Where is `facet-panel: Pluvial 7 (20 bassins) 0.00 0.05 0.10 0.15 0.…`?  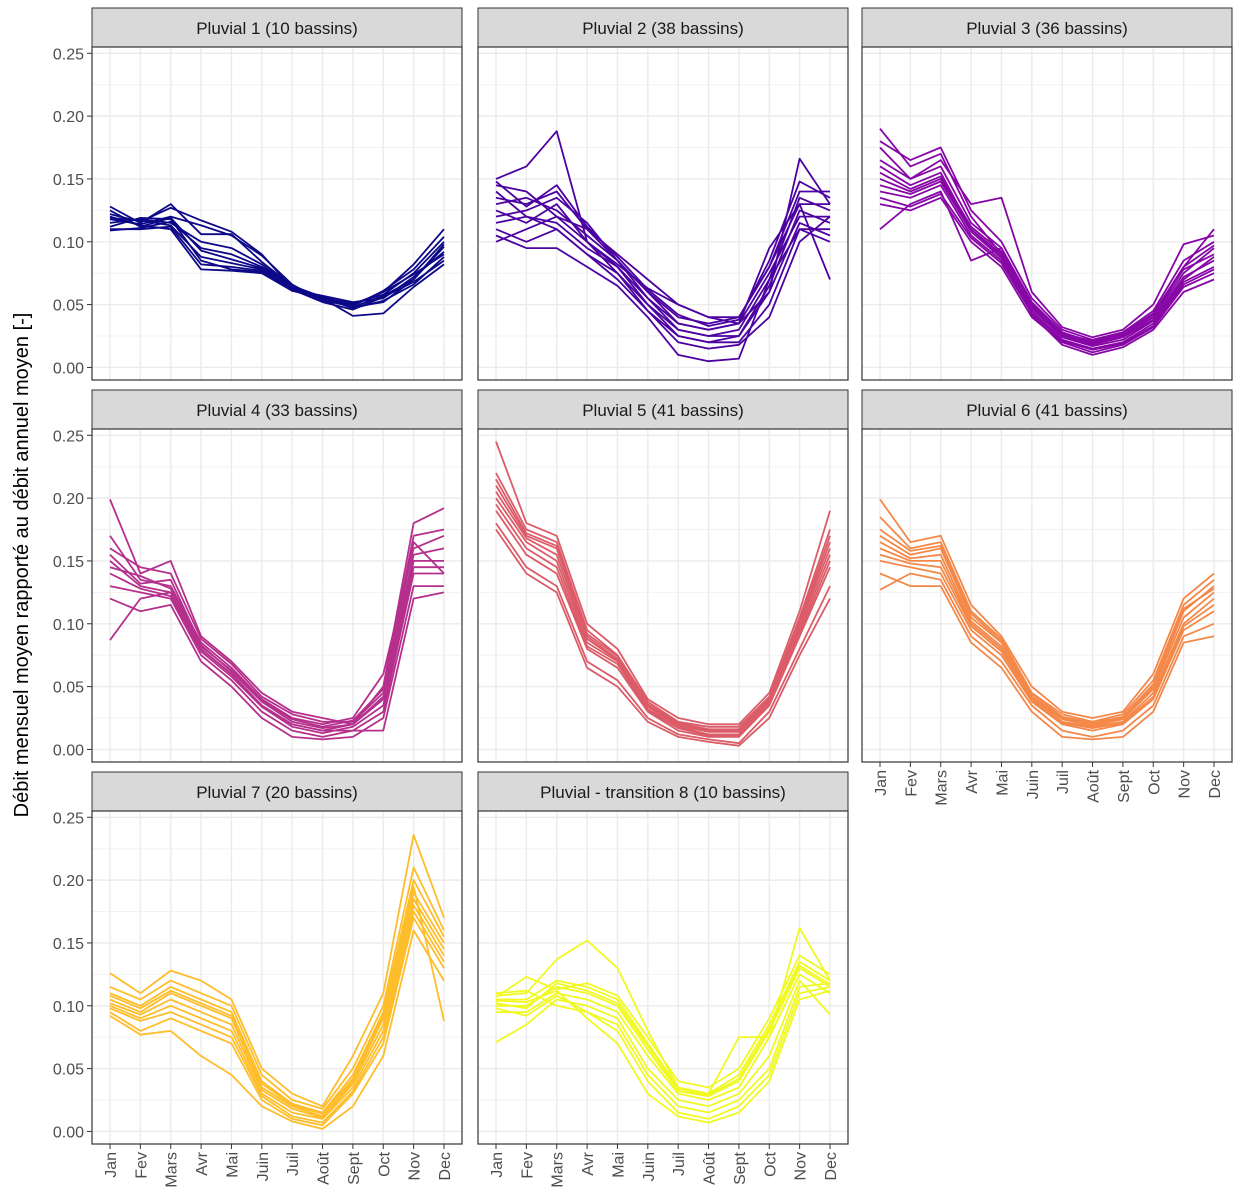
facet-panel: Pluvial 7 (20 bassins) 0.00 0.05 0.10 0.15 0.… is located at coordinates (258, 979).